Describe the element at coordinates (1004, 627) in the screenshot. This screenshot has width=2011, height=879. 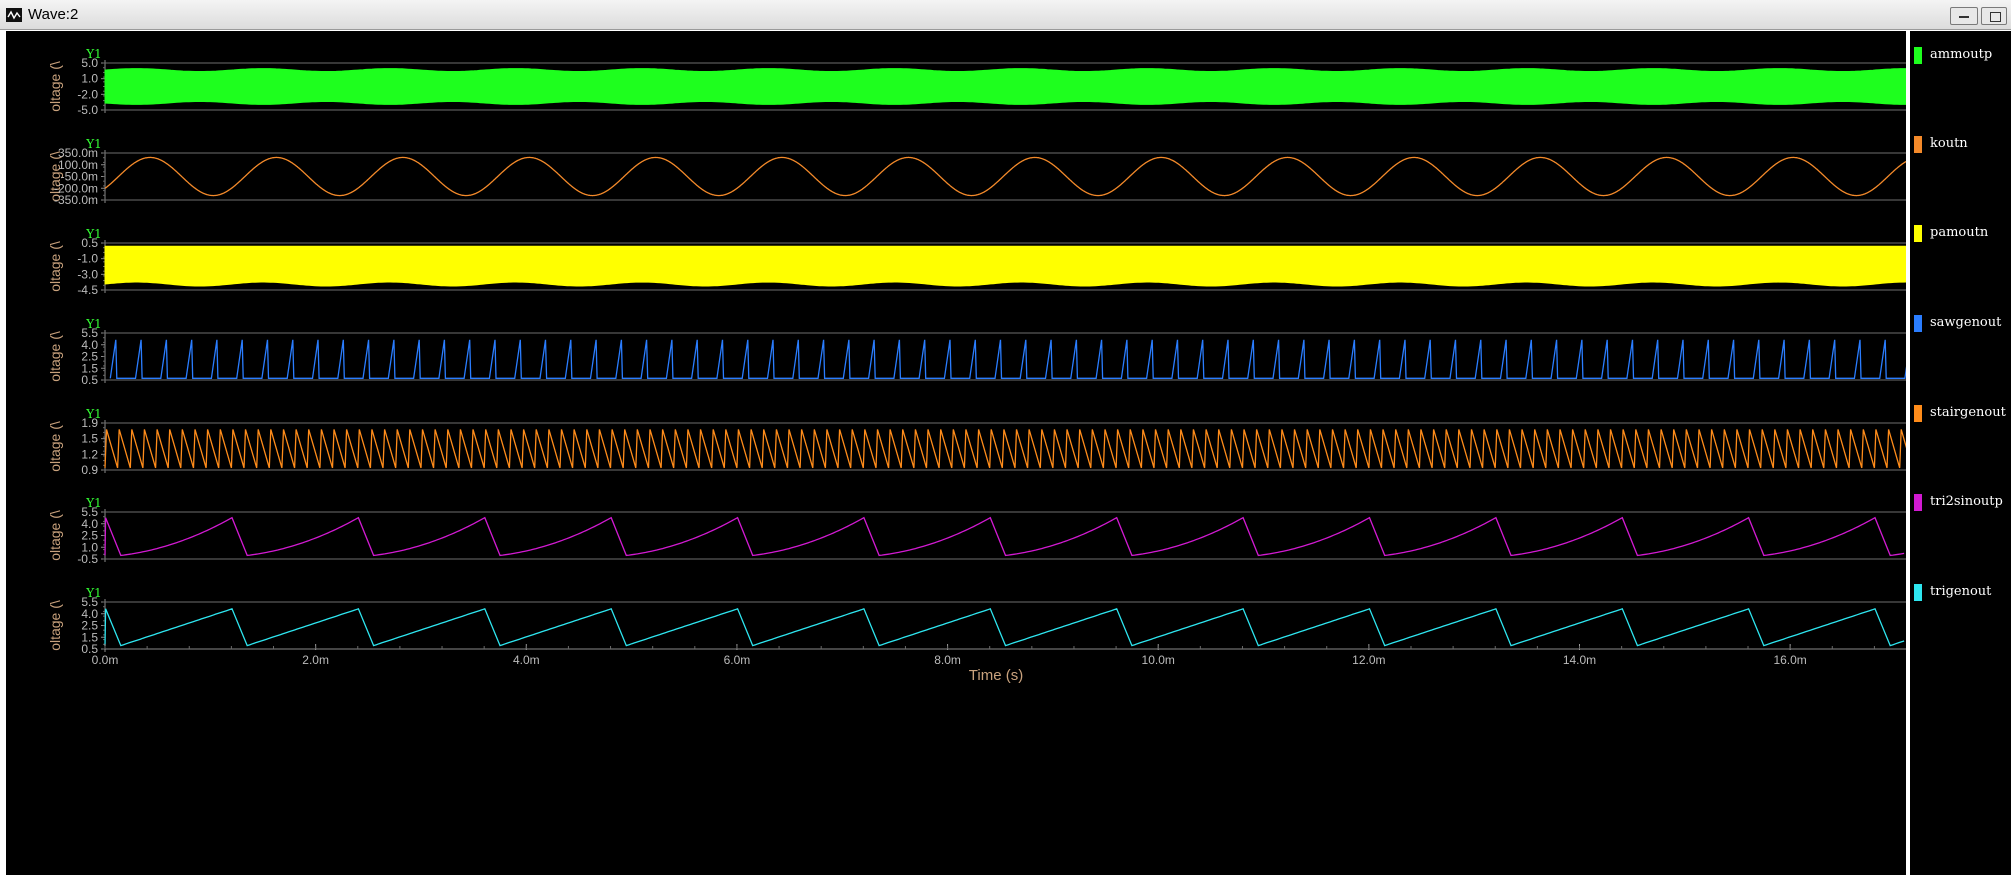
I see `waveform-trigenout` at that location.